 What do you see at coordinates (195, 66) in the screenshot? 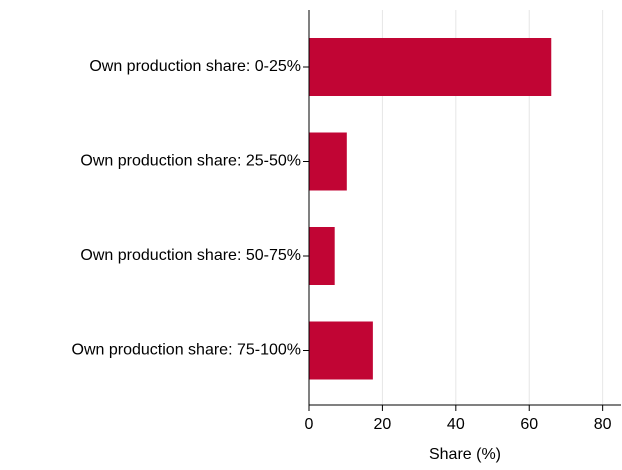
I see `y-tick-label: Own production share: 0-25%` at bounding box center [195, 66].